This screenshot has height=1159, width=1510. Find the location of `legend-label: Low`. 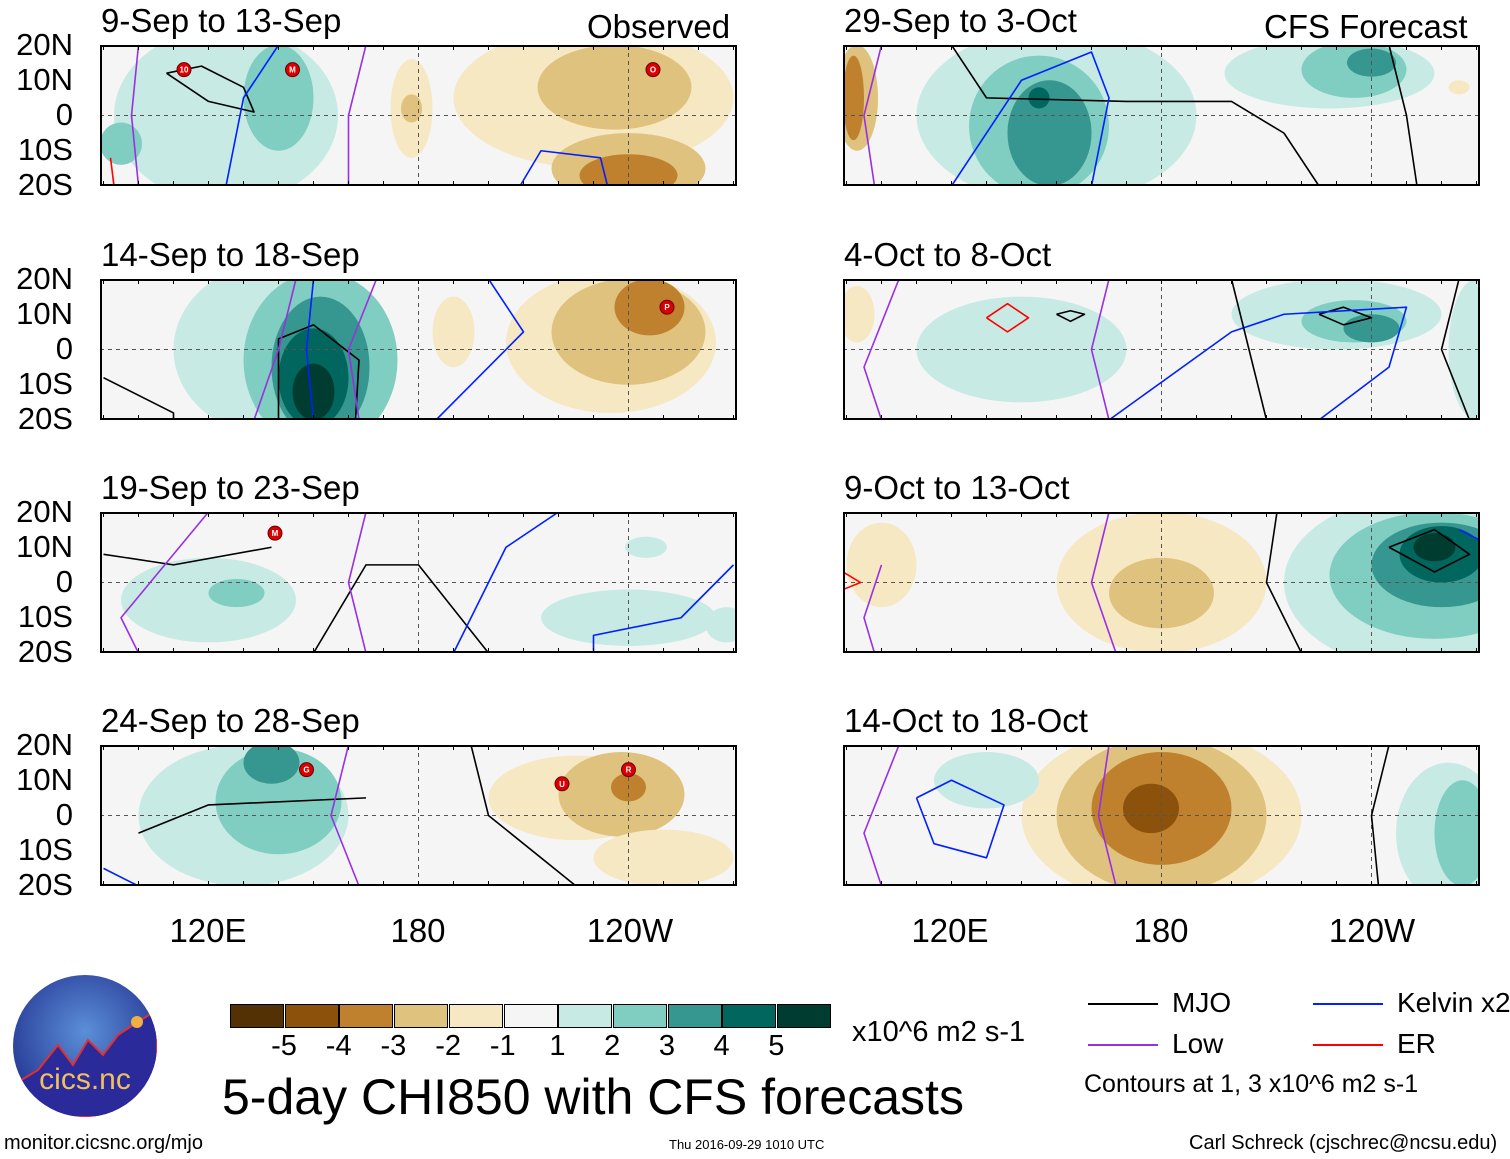

legend-label: Low is located at coordinates (1198, 1043).